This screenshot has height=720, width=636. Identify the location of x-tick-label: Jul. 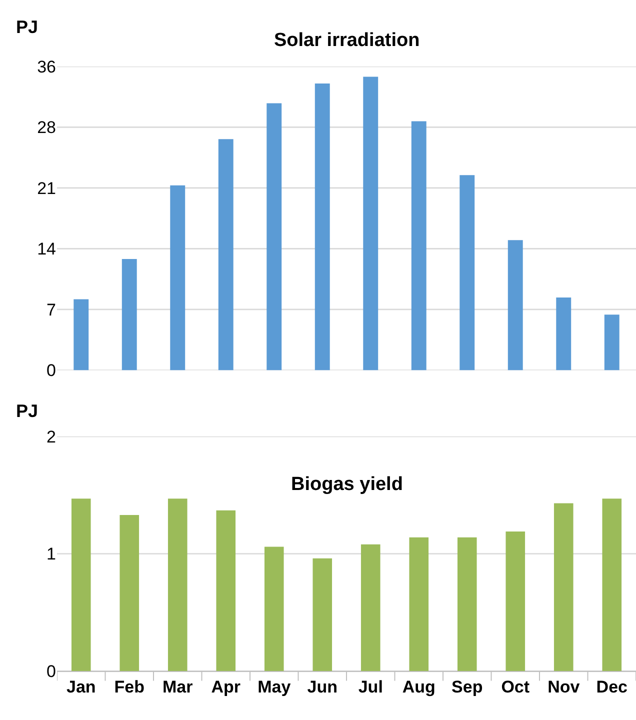
(370, 686).